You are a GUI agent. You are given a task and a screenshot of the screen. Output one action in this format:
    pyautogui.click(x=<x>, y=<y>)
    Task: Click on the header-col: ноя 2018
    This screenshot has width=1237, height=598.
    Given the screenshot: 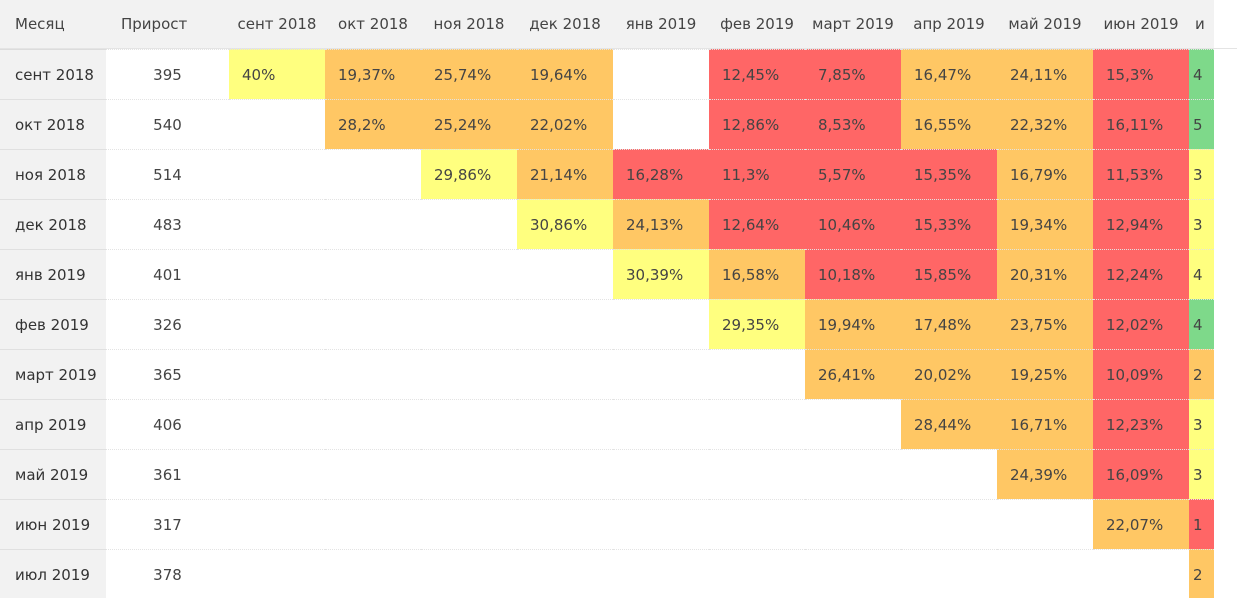 What is the action you would take?
    pyautogui.click(x=469, y=24)
    